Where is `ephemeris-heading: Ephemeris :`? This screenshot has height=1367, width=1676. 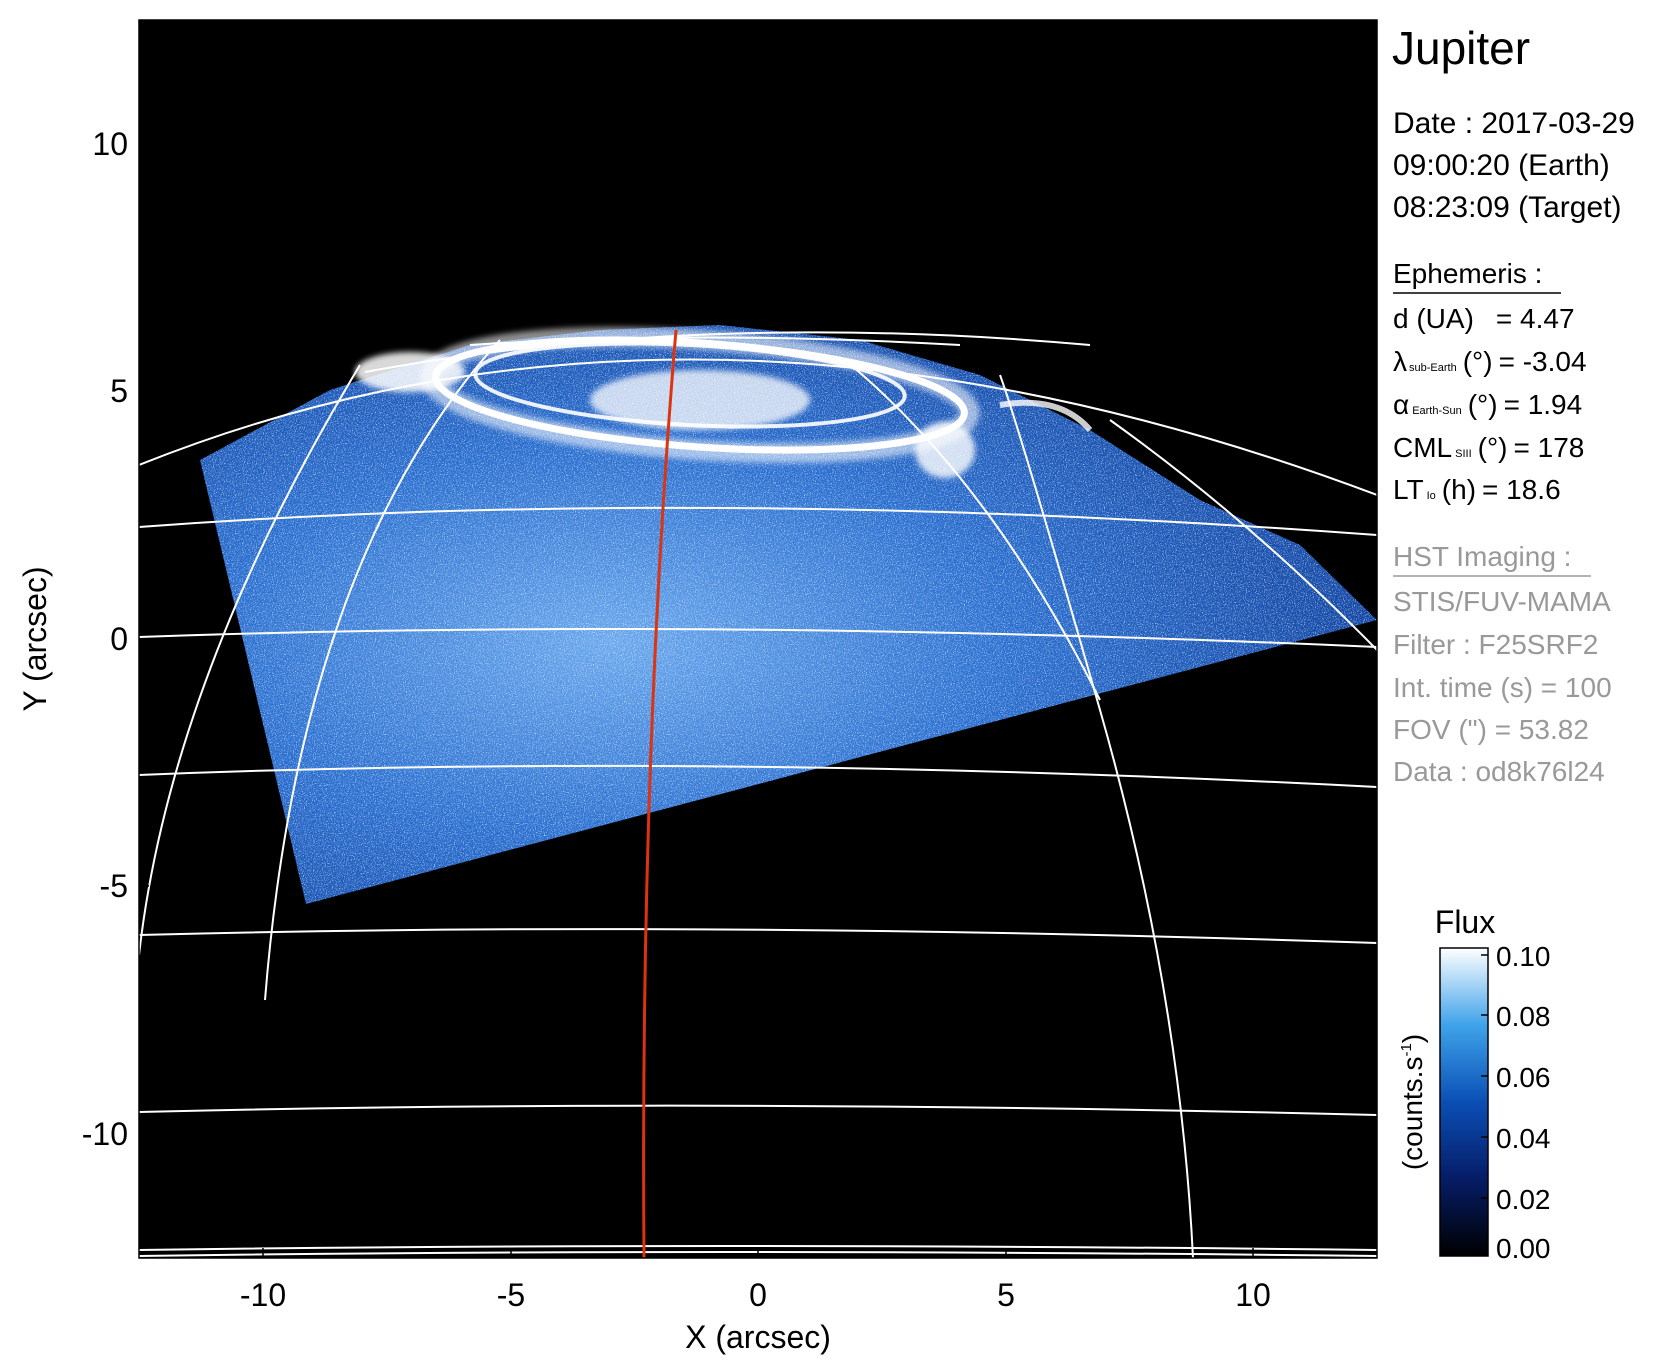
ephemeris-heading: Ephemeris : is located at coordinates (1467, 273).